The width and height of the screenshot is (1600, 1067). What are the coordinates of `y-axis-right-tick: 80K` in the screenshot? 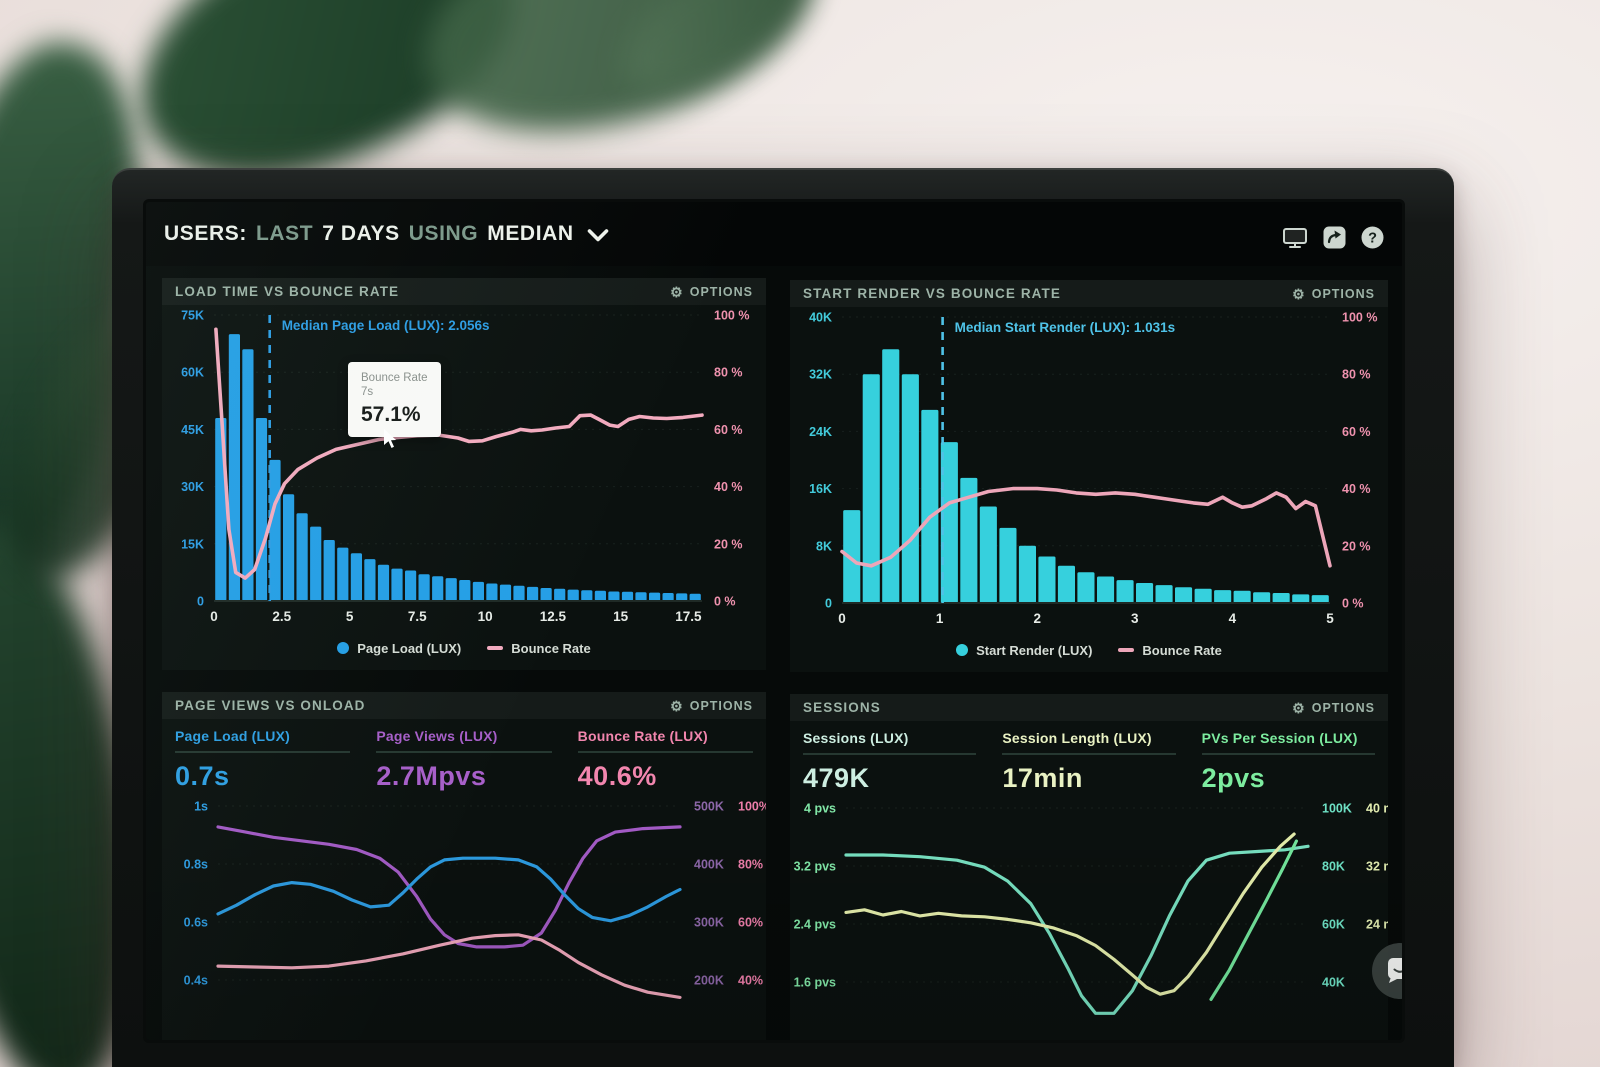 It's located at (1333, 867).